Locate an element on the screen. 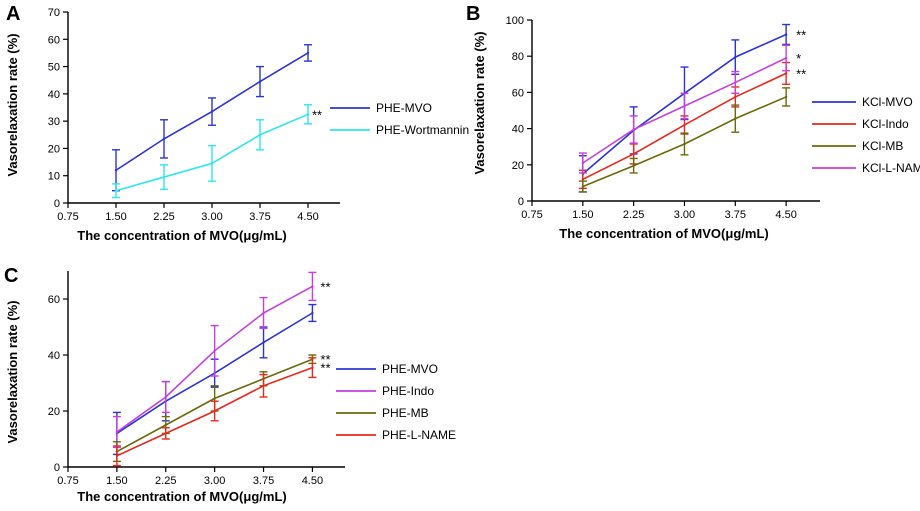 The image size is (920, 511). legend-label: PHE-L-NAME is located at coordinates (419, 435).